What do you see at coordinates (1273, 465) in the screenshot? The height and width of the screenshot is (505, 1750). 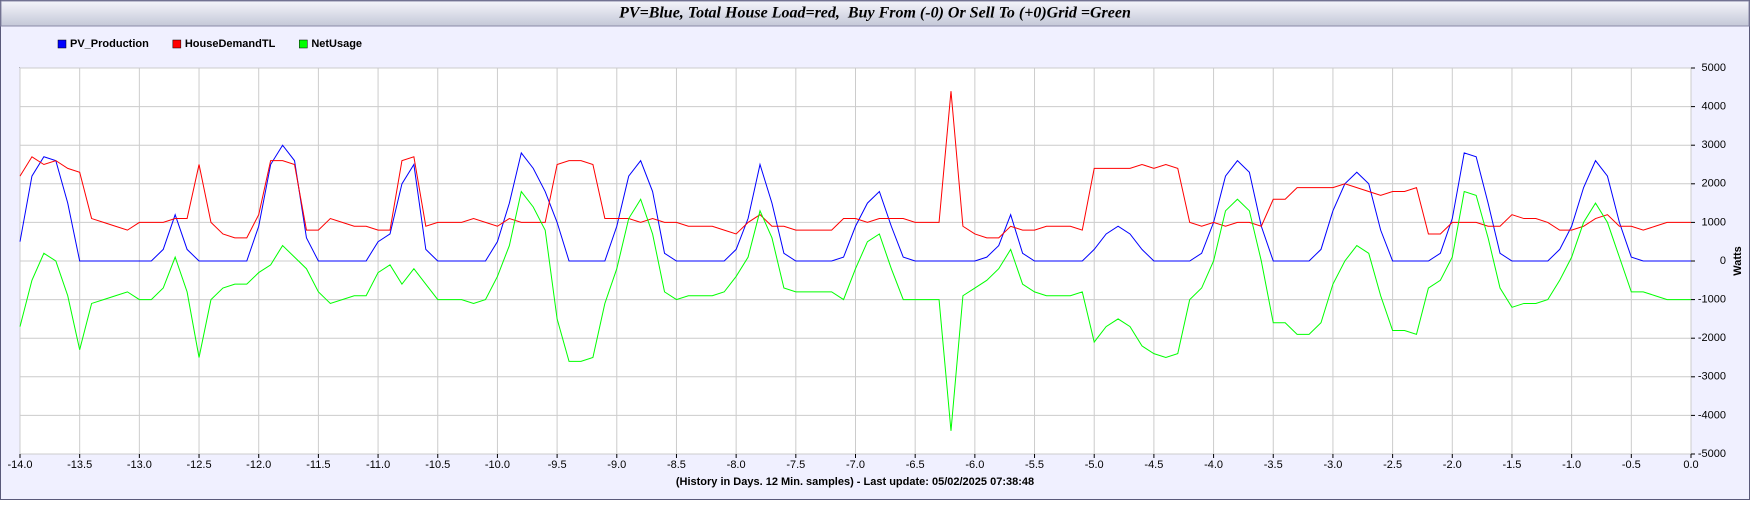 I see `x-tick-label: -3.5` at bounding box center [1273, 465].